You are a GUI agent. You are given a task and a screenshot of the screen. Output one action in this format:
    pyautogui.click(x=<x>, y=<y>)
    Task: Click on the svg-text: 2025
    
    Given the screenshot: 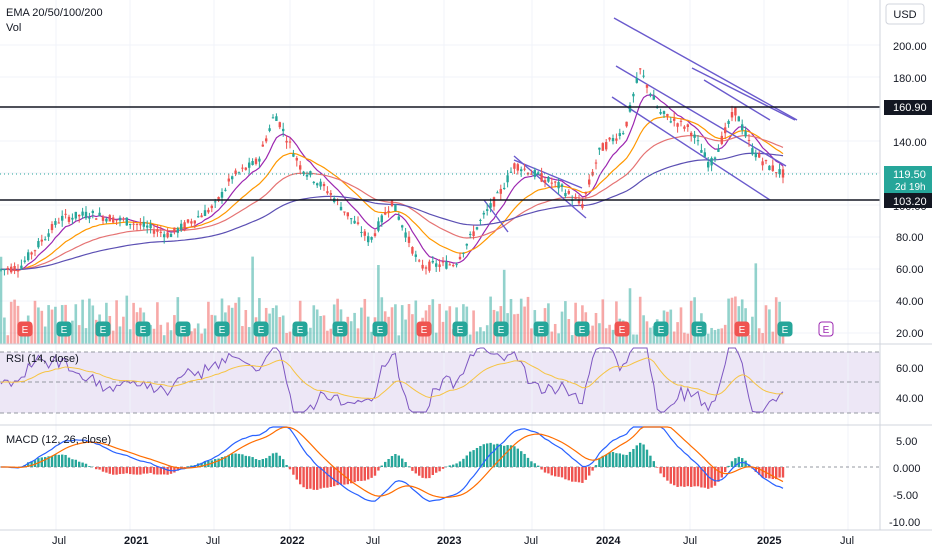 What is the action you would take?
    pyautogui.click(x=769, y=541)
    